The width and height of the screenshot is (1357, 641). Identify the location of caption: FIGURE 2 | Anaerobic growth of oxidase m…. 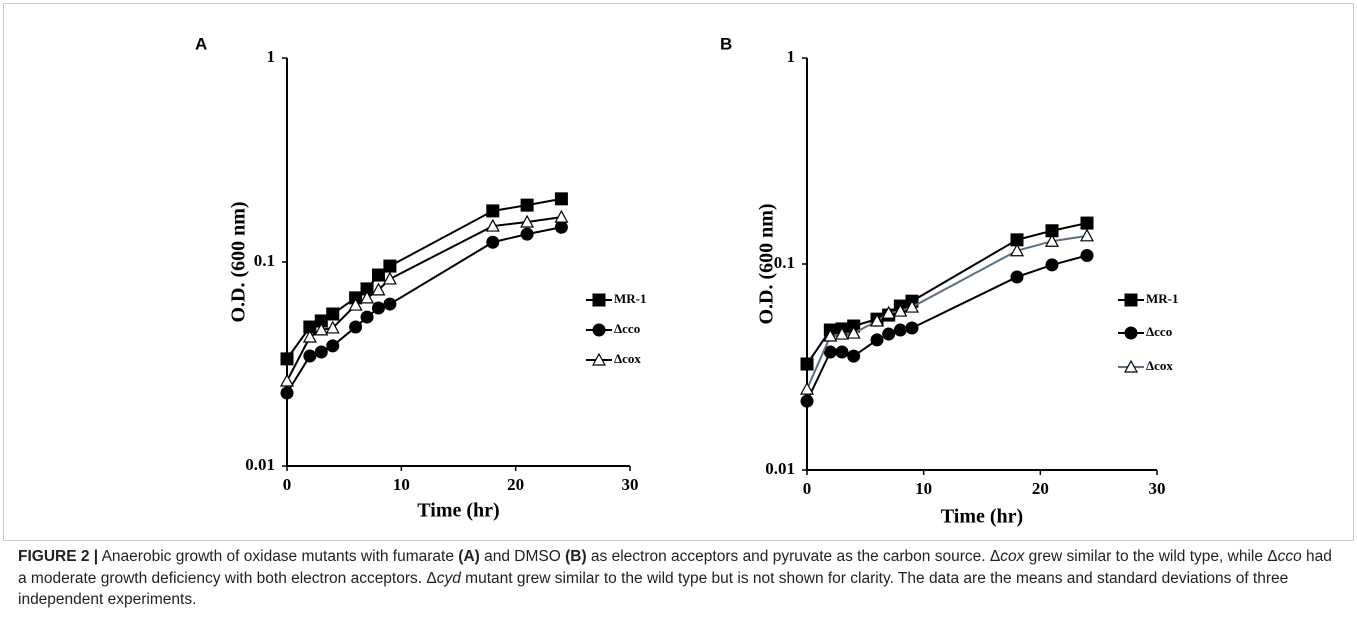
(680, 578).